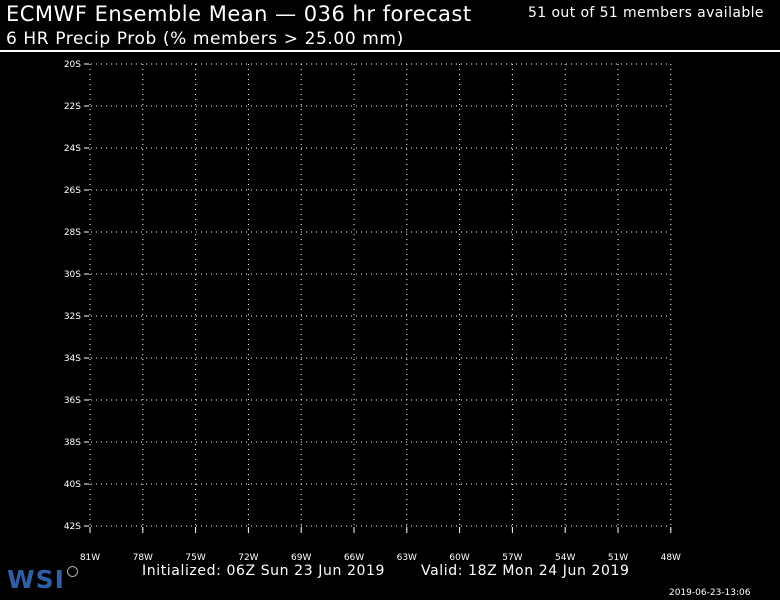 Image resolution: width=780 pixels, height=600 pixels. I want to click on longitude-label: 51W, so click(618, 558).